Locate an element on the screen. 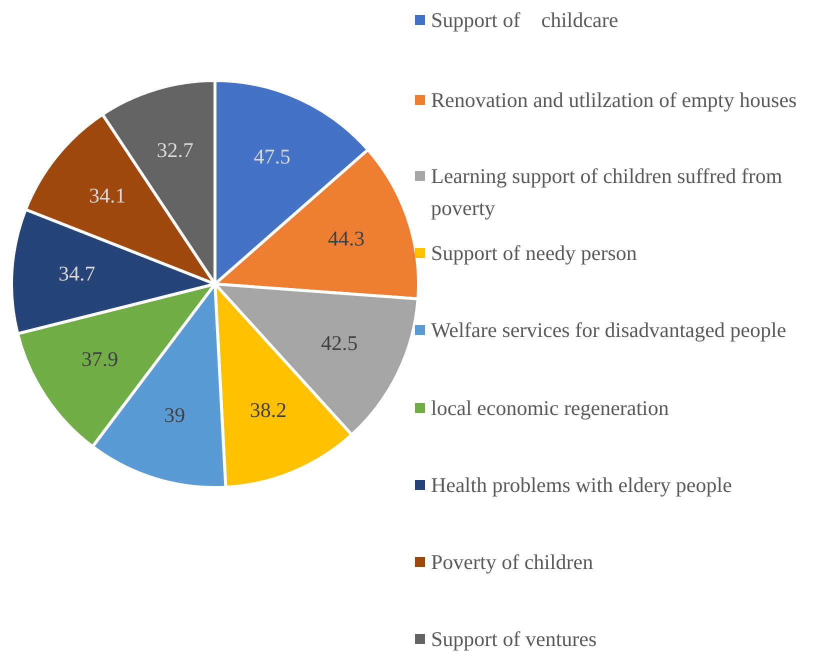  legend-label: Health problems with eldery people is located at coordinates (581, 485).